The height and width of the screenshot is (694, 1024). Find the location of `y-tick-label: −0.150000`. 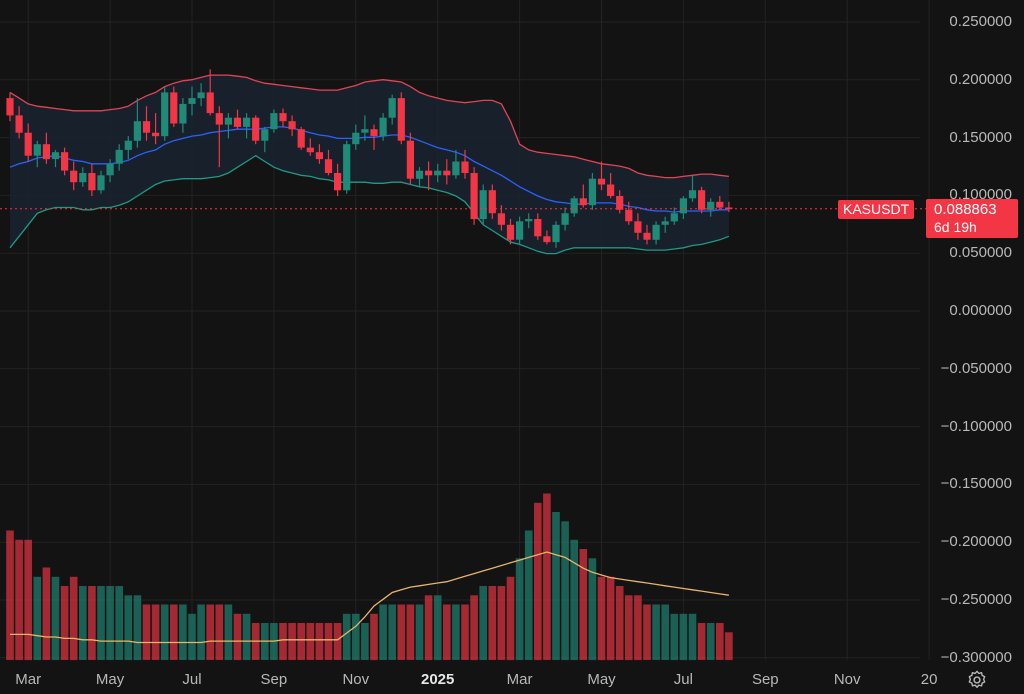

y-tick-label: −0.150000 is located at coordinates (976, 484).